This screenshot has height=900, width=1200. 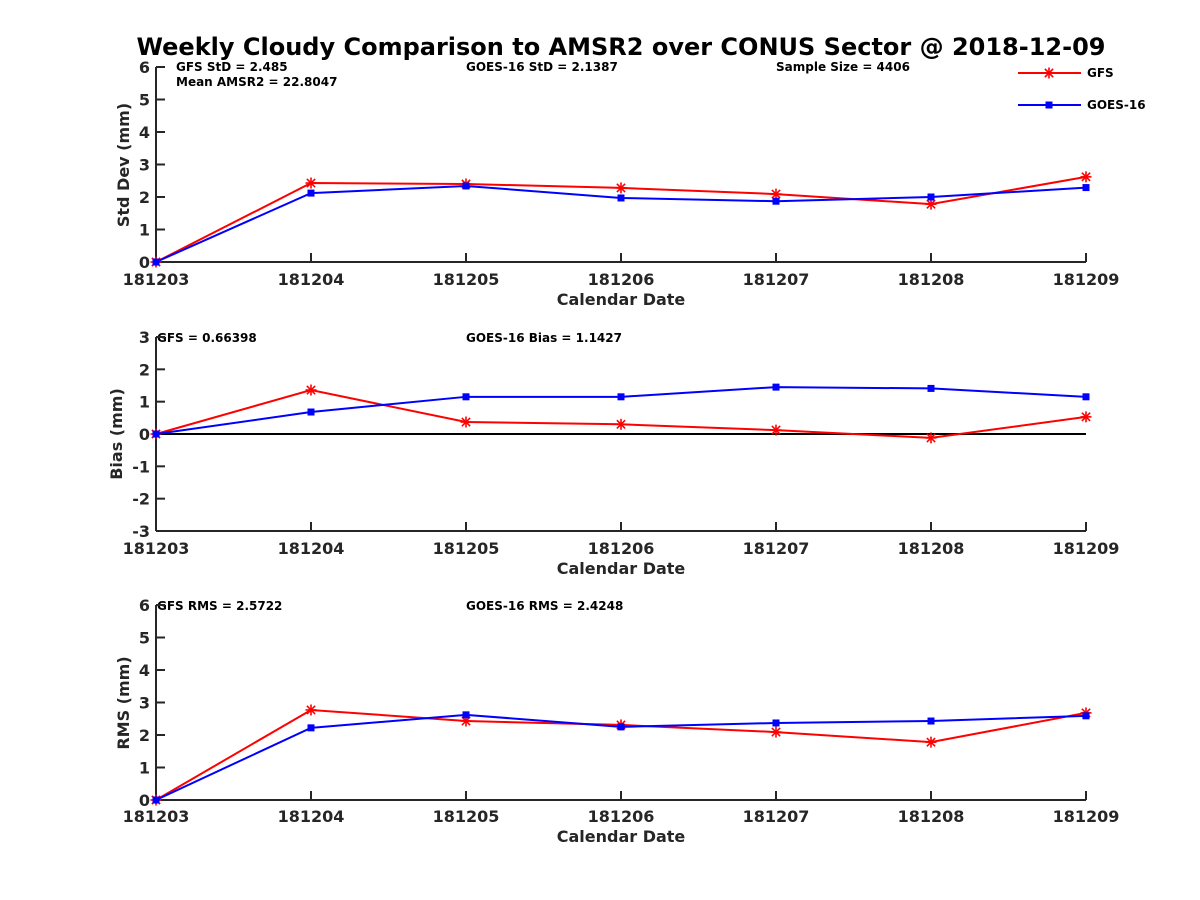 I want to click on annotation-goes16-bias: GOES-16 Bias = 1.1427, so click(x=544, y=338).